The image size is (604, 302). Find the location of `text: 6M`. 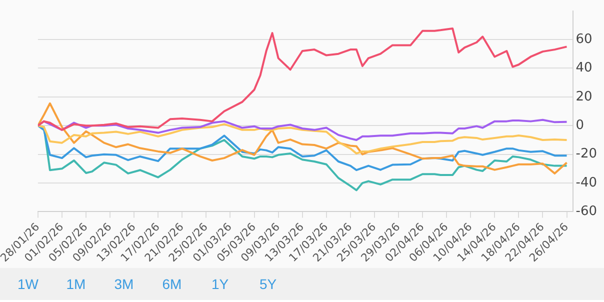

text: 6M is located at coordinates (172, 284).